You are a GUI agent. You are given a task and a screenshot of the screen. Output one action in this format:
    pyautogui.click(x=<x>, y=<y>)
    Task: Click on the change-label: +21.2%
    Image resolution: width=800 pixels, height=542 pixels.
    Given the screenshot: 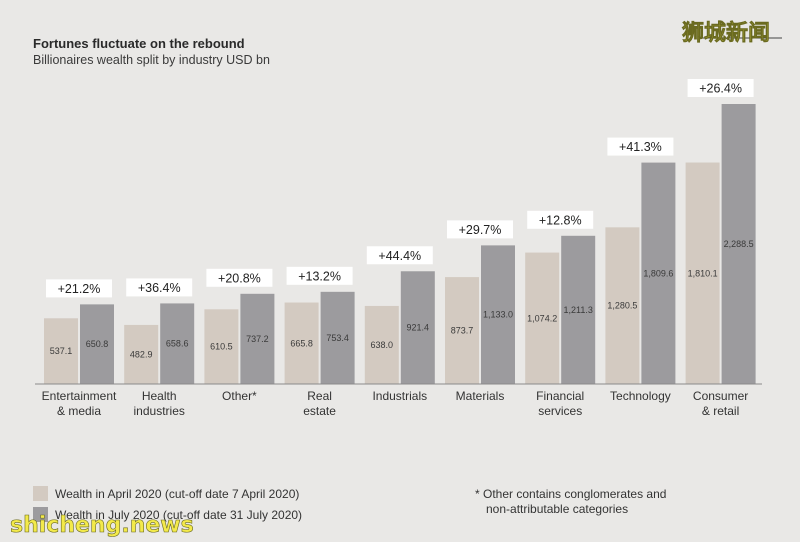 What is the action you would take?
    pyautogui.click(x=79, y=289)
    